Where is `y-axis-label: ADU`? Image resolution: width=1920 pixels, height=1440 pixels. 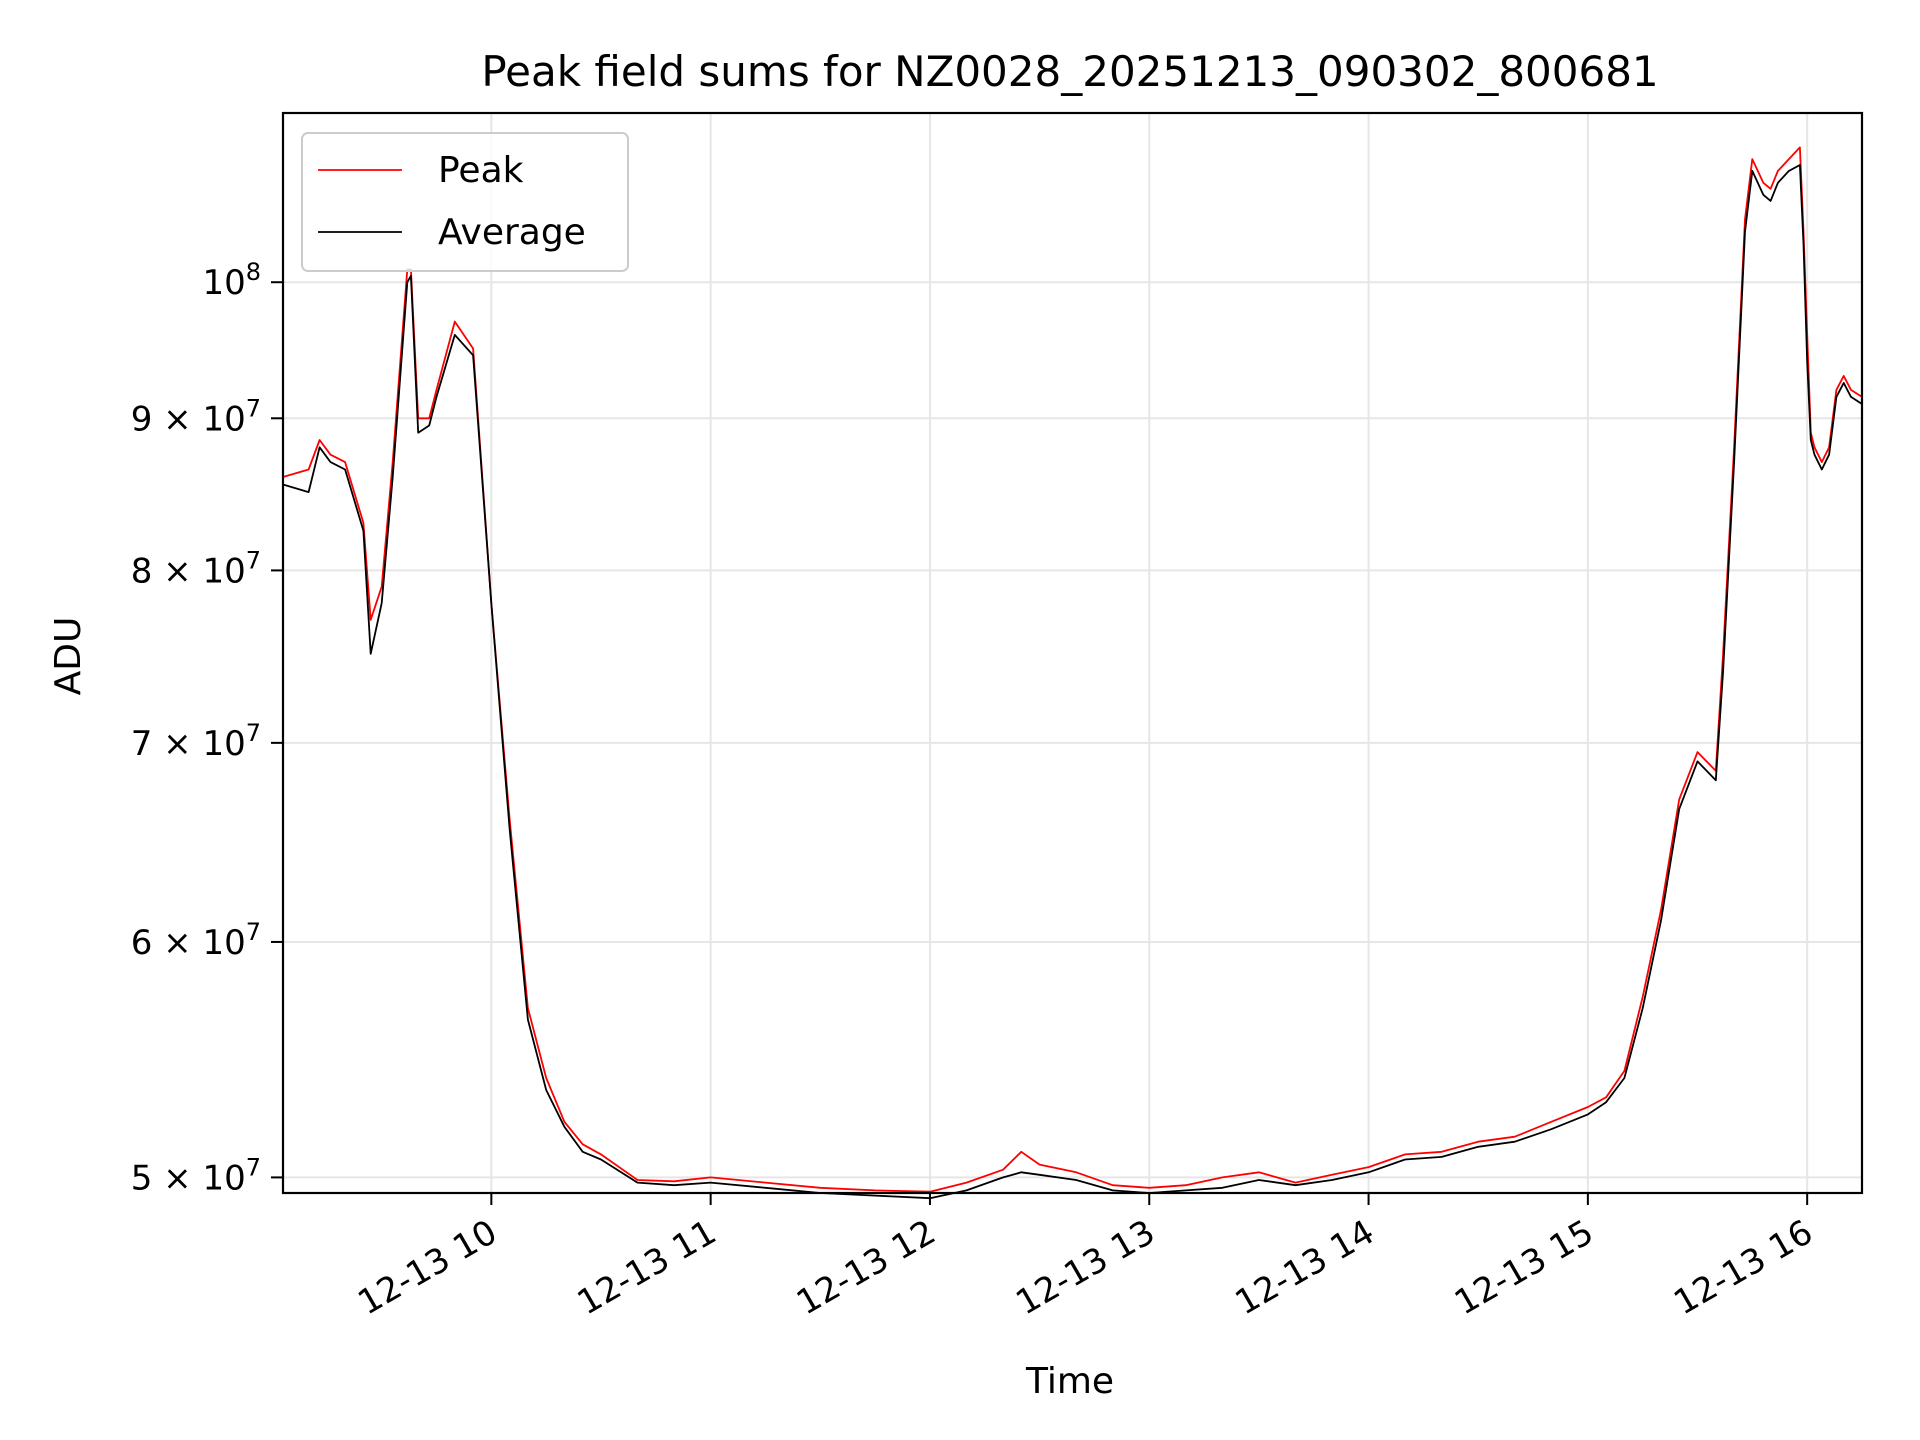
y-axis-label: ADU is located at coordinates (68, 656).